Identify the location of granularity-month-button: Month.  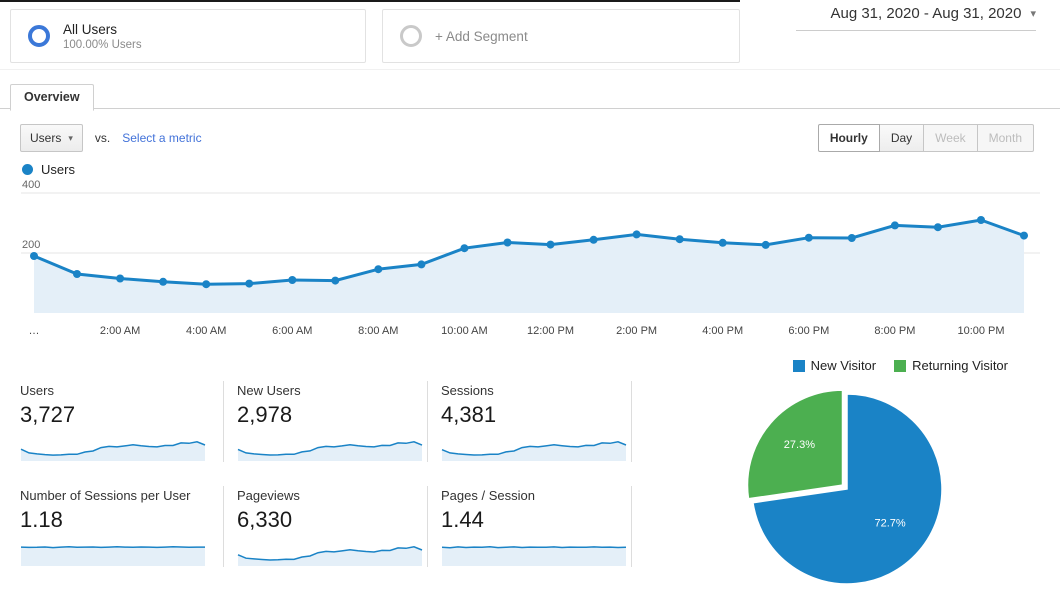
(1005, 138).